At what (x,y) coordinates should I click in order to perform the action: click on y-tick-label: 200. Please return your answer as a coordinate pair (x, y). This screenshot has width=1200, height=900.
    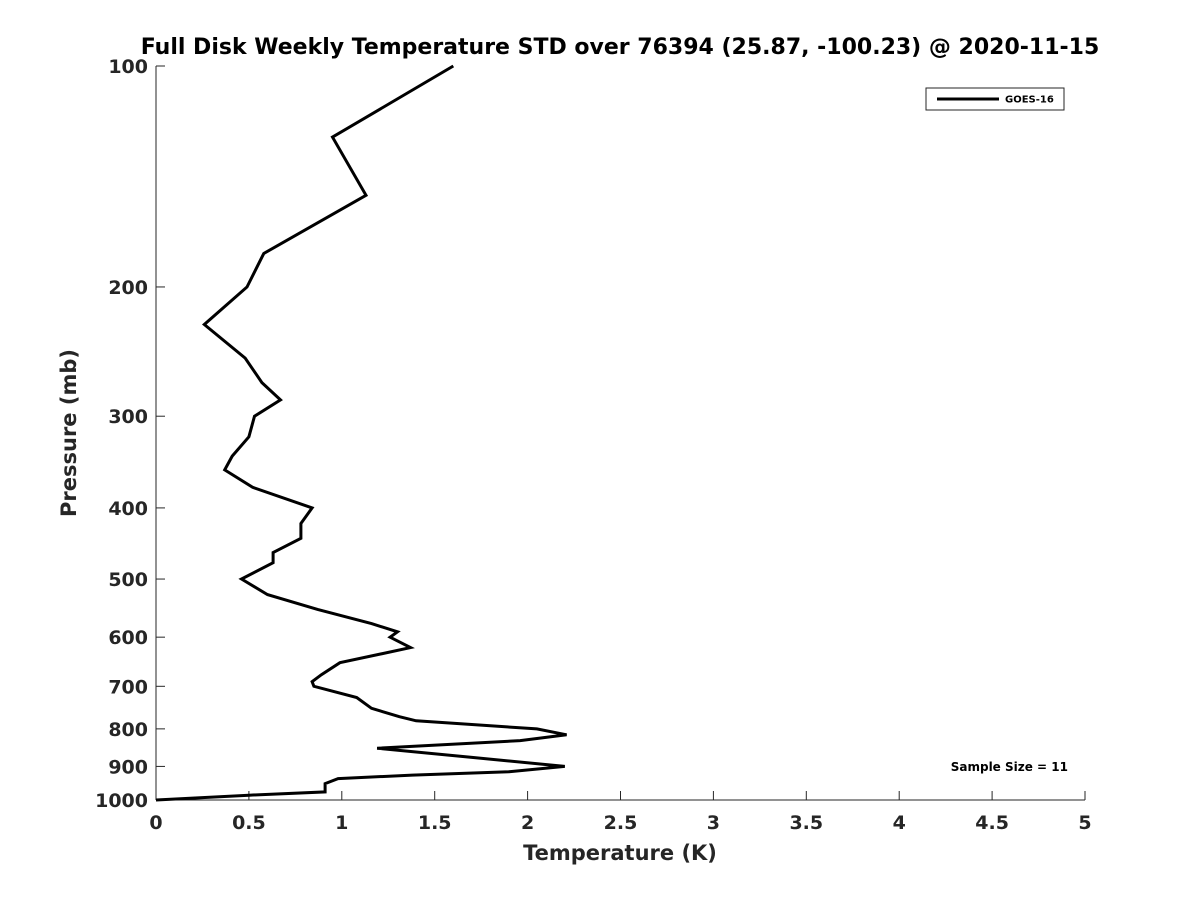
    Looking at the image, I should click on (128, 288).